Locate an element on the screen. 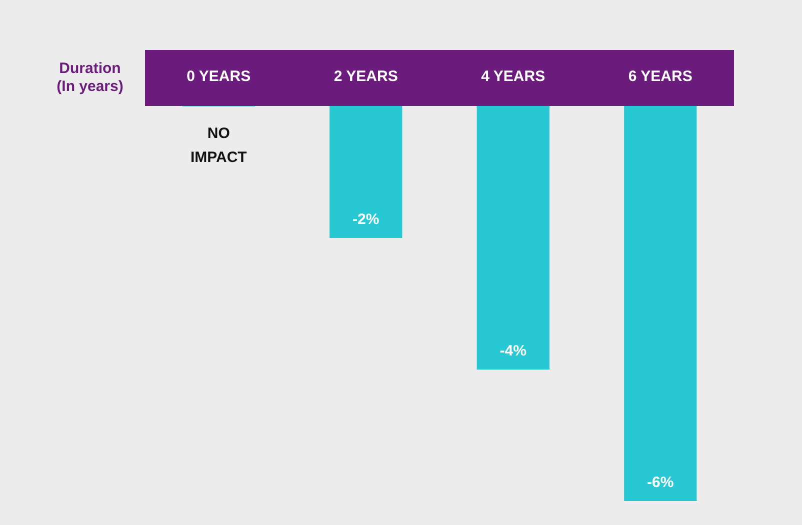 The width and height of the screenshot is (802, 525). x-tick-label: 6 YEARS is located at coordinates (660, 77).